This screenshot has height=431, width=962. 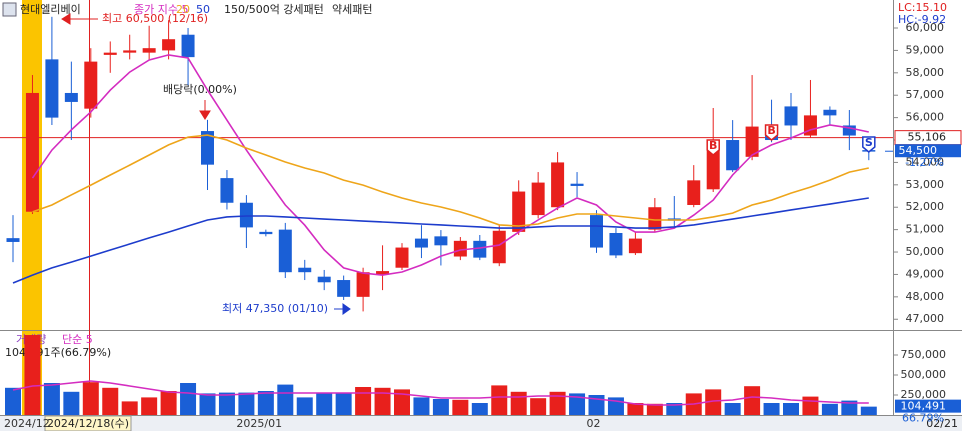 I want to click on y-tick-label: 47,000, so click(x=925, y=318).